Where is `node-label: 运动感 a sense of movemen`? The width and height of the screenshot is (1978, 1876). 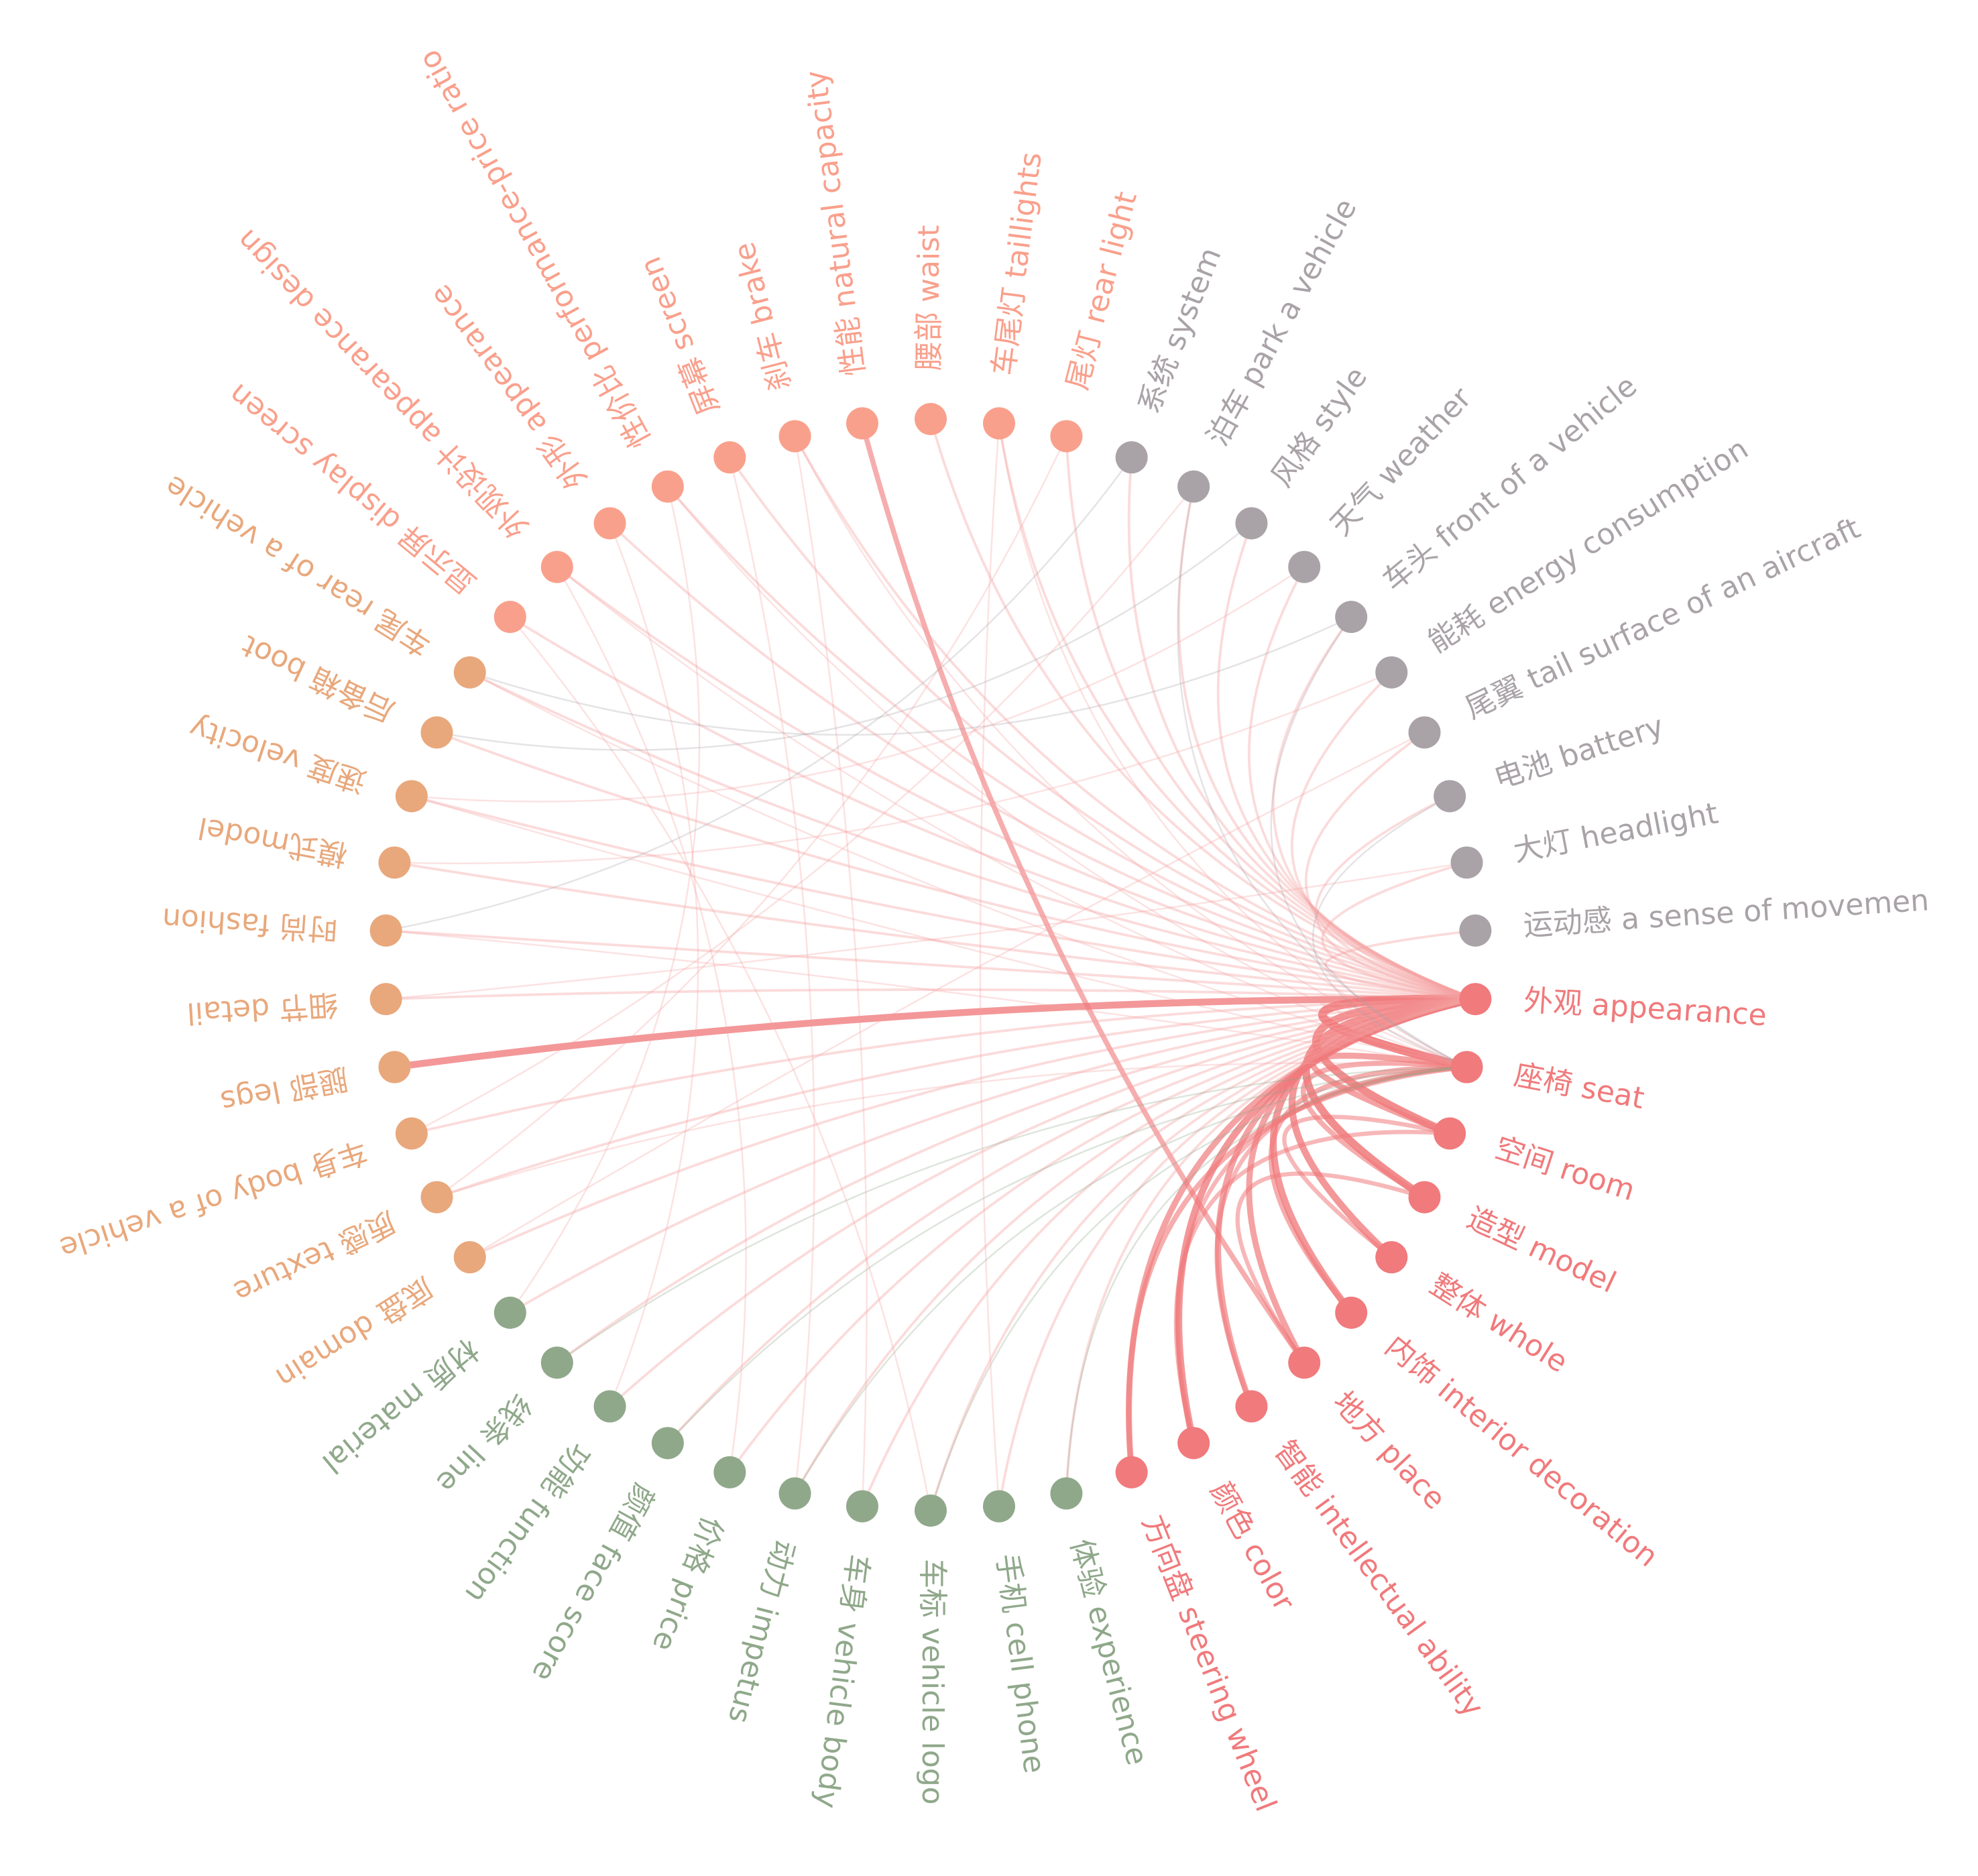
node-label: 运动感 a sense of movemen is located at coordinates (1726, 913).